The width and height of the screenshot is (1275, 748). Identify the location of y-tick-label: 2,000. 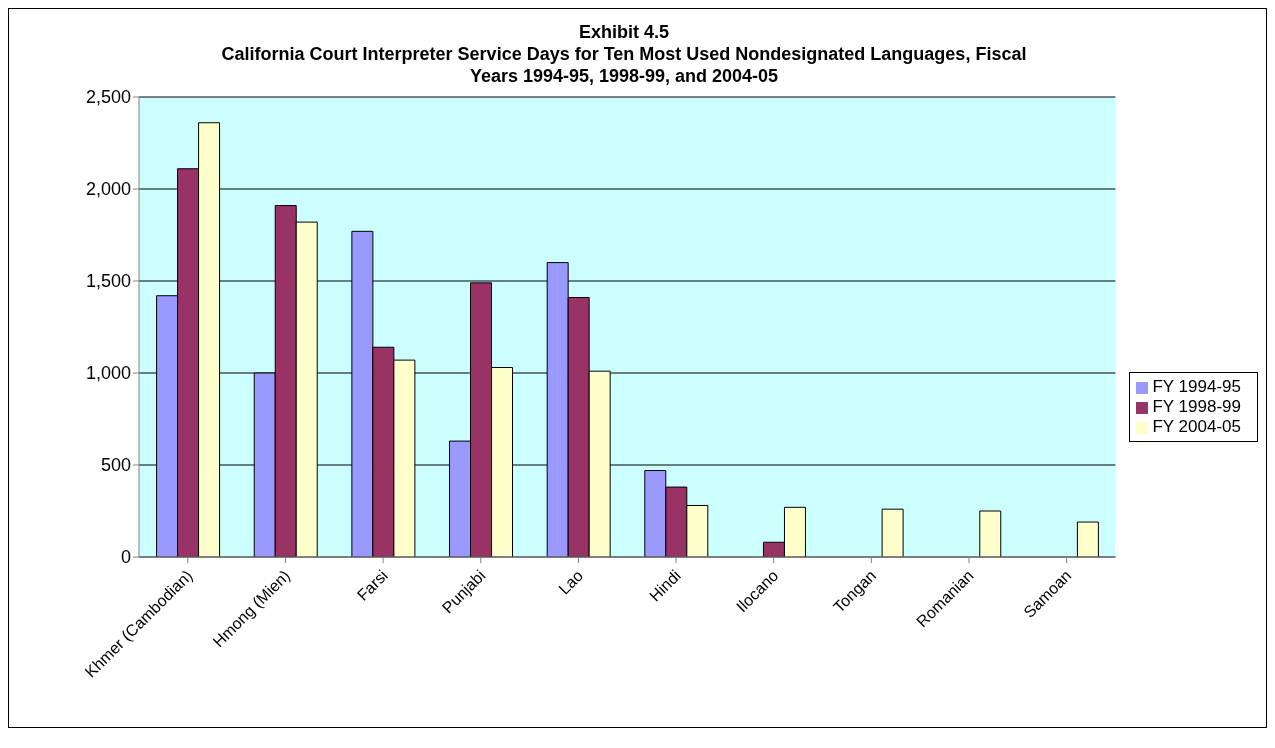
(108, 189).